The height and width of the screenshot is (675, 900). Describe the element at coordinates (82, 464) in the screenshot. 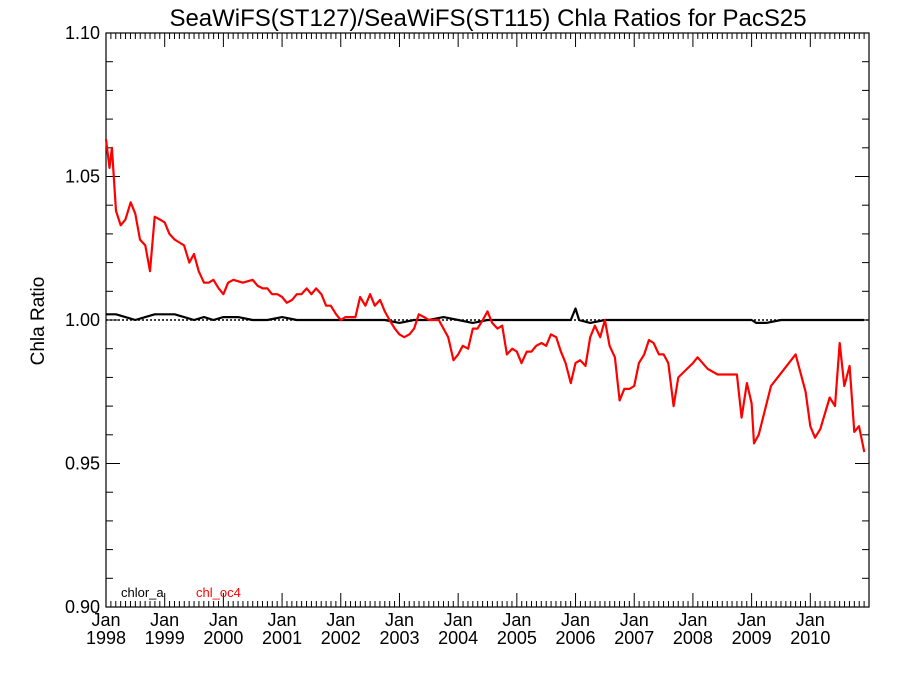

I see `y-tick-label: 0.95` at that location.